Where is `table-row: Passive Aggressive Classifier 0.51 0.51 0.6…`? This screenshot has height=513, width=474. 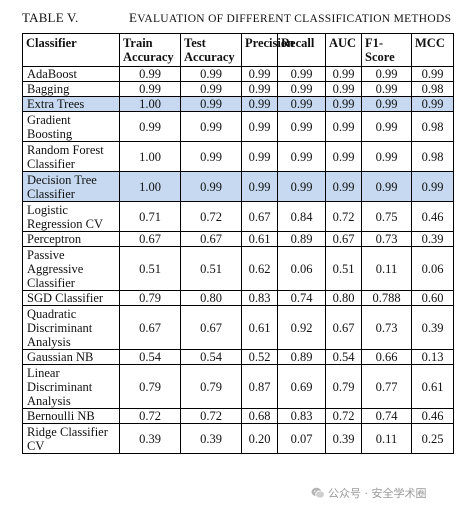 table-row: Passive Aggressive Classifier 0.51 0.51 0.6… is located at coordinates (238, 268).